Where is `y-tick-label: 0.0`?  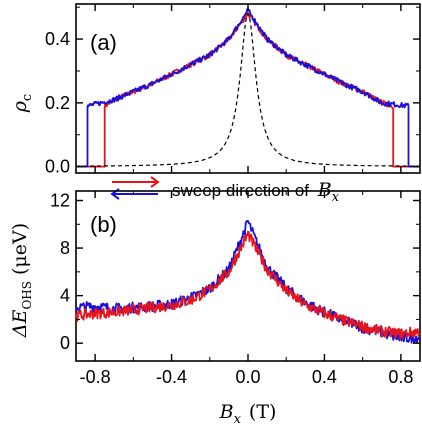 y-tick-label: 0.0 is located at coordinates (57, 167).